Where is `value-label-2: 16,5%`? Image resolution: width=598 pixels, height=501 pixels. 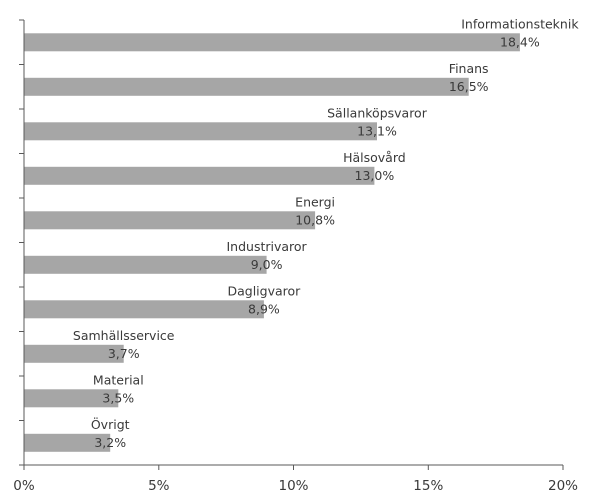
value-label-2: 16,5% is located at coordinates (469, 86).